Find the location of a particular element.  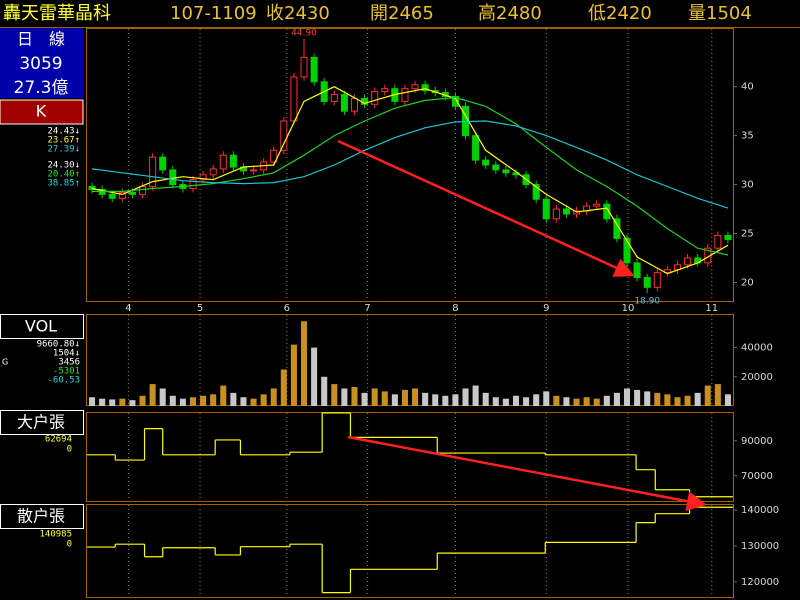

ma-value: 23.67↑ is located at coordinates (63, 141).